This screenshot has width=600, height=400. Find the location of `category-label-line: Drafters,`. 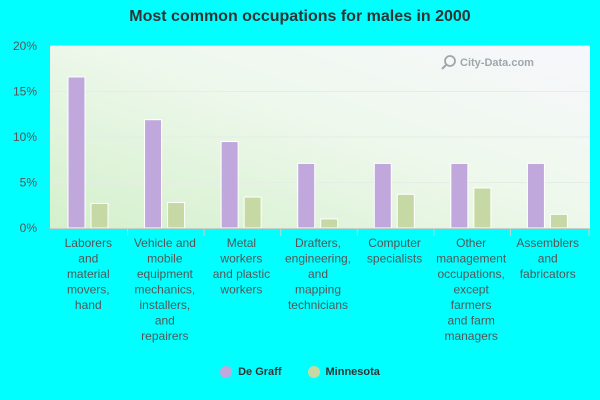

category-label-line: Drafters, is located at coordinates (318, 243).